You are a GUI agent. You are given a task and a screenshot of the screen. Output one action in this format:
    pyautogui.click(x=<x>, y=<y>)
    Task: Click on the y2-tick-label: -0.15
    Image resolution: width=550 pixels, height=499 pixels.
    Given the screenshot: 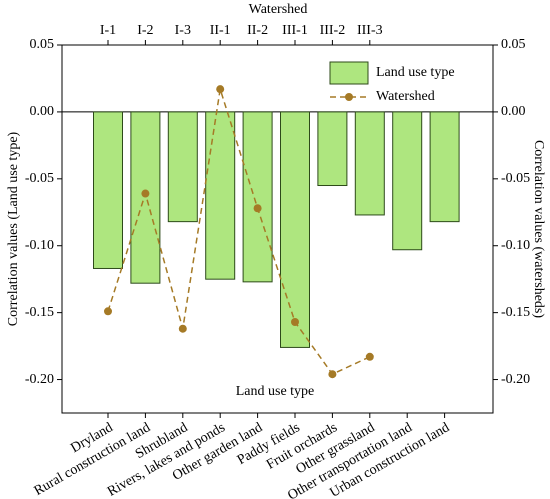 What is the action you would take?
    pyautogui.click(x=515, y=312)
    